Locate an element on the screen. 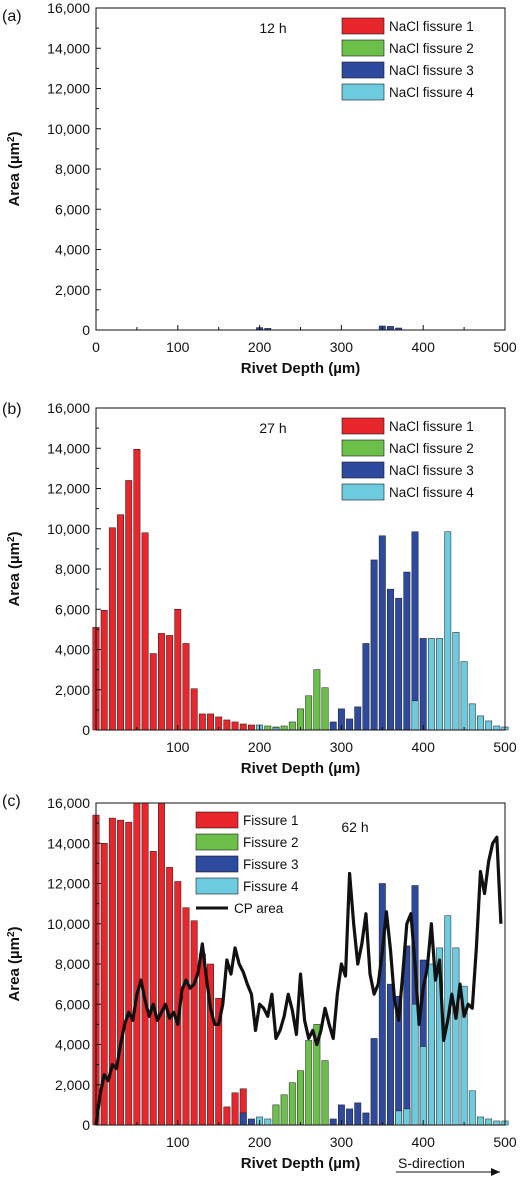  panel-label: (c) is located at coordinates (11, 801).